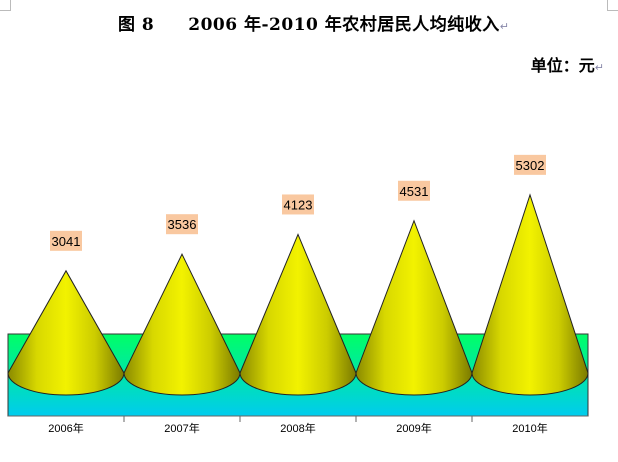 The image size is (618, 462). I want to click on cone-2007年, so click(182, 324).